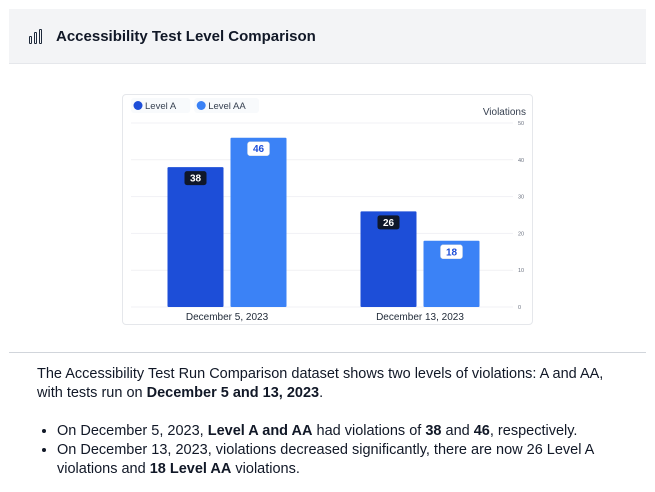 The image size is (655, 492). Describe the element at coordinates (521, 161) in the screenshot. I see `y-tick-label: 40` at that location.